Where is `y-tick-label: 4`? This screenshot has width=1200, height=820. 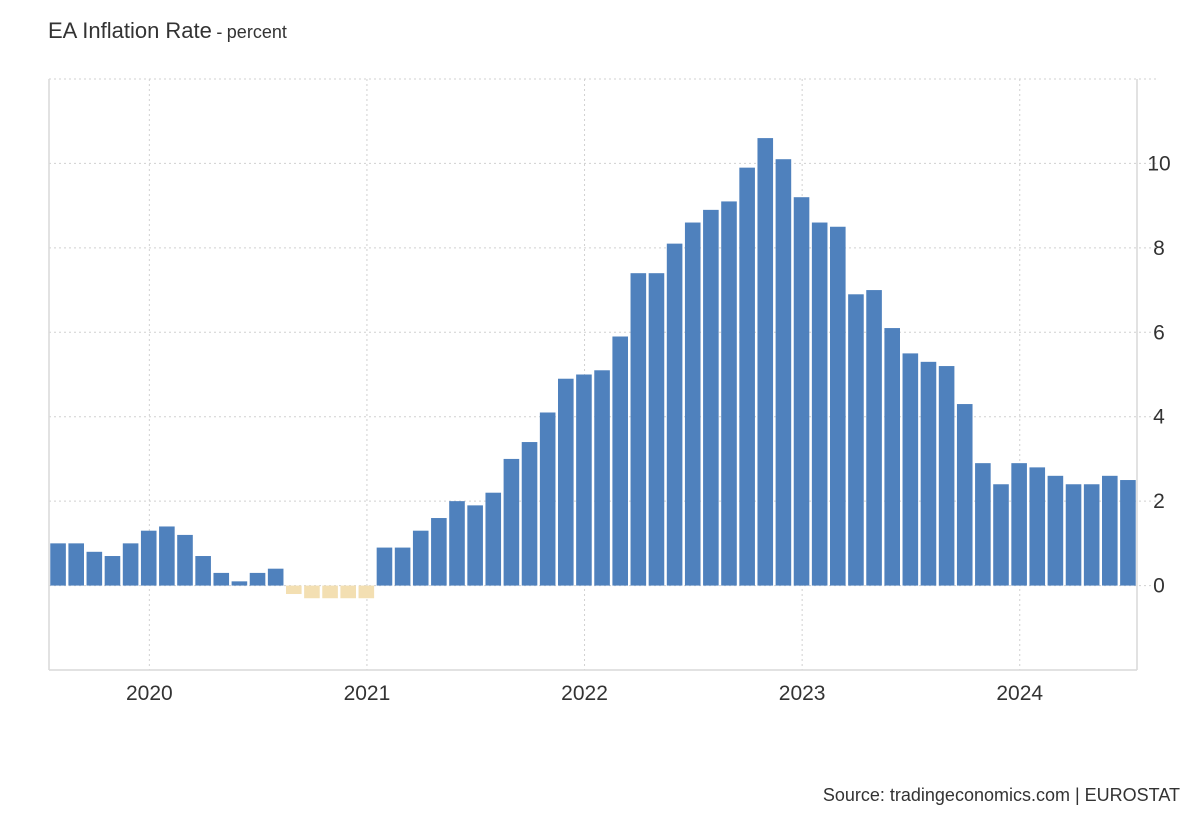
y-tick-label: 4 is located at coordinates (1159, 417).